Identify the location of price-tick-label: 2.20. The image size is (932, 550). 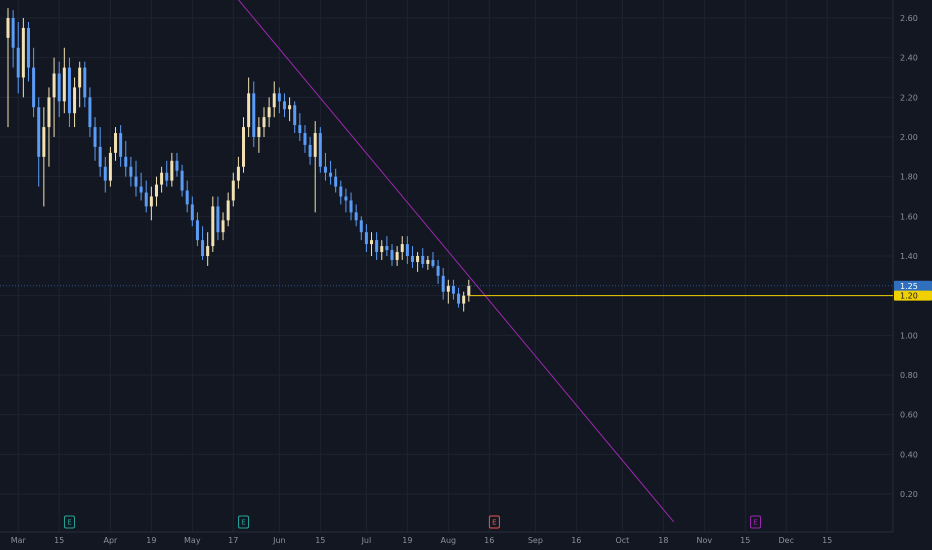
(909, 97).